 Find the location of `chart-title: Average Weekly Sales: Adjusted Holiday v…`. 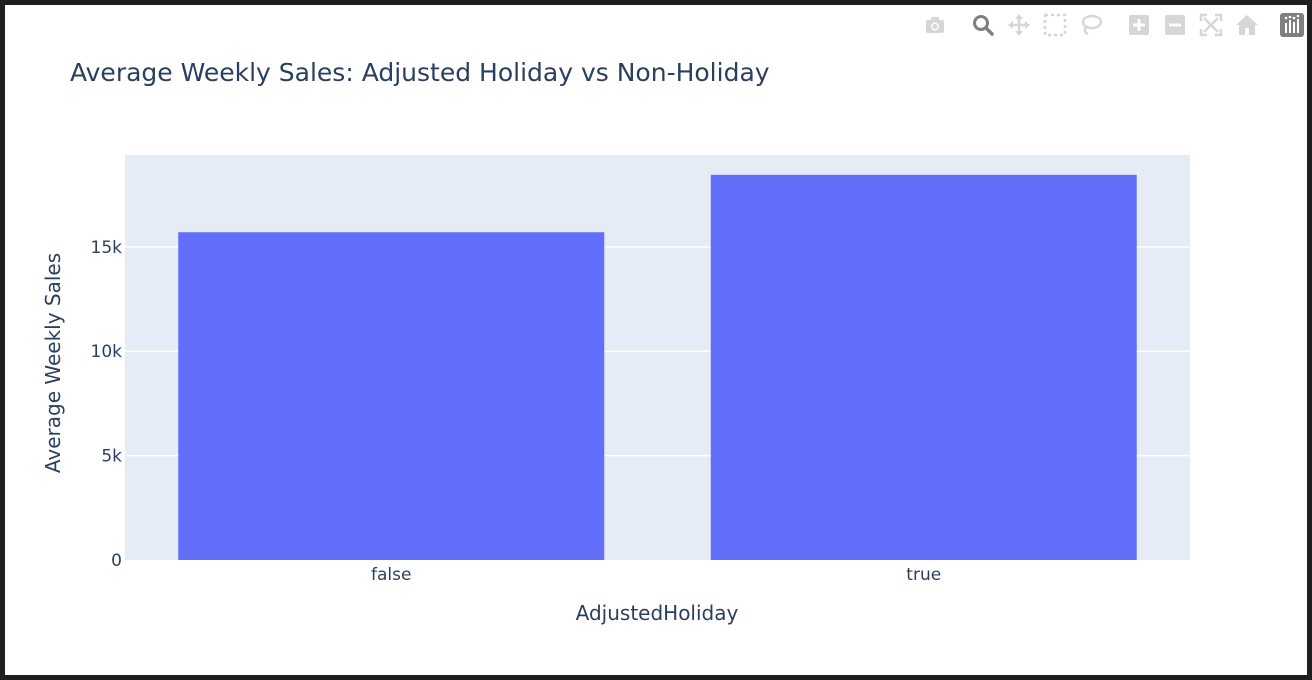

chart-title: Average Weekly Sales: Adjusted Holiday v… is located at coordinates (420, 72).